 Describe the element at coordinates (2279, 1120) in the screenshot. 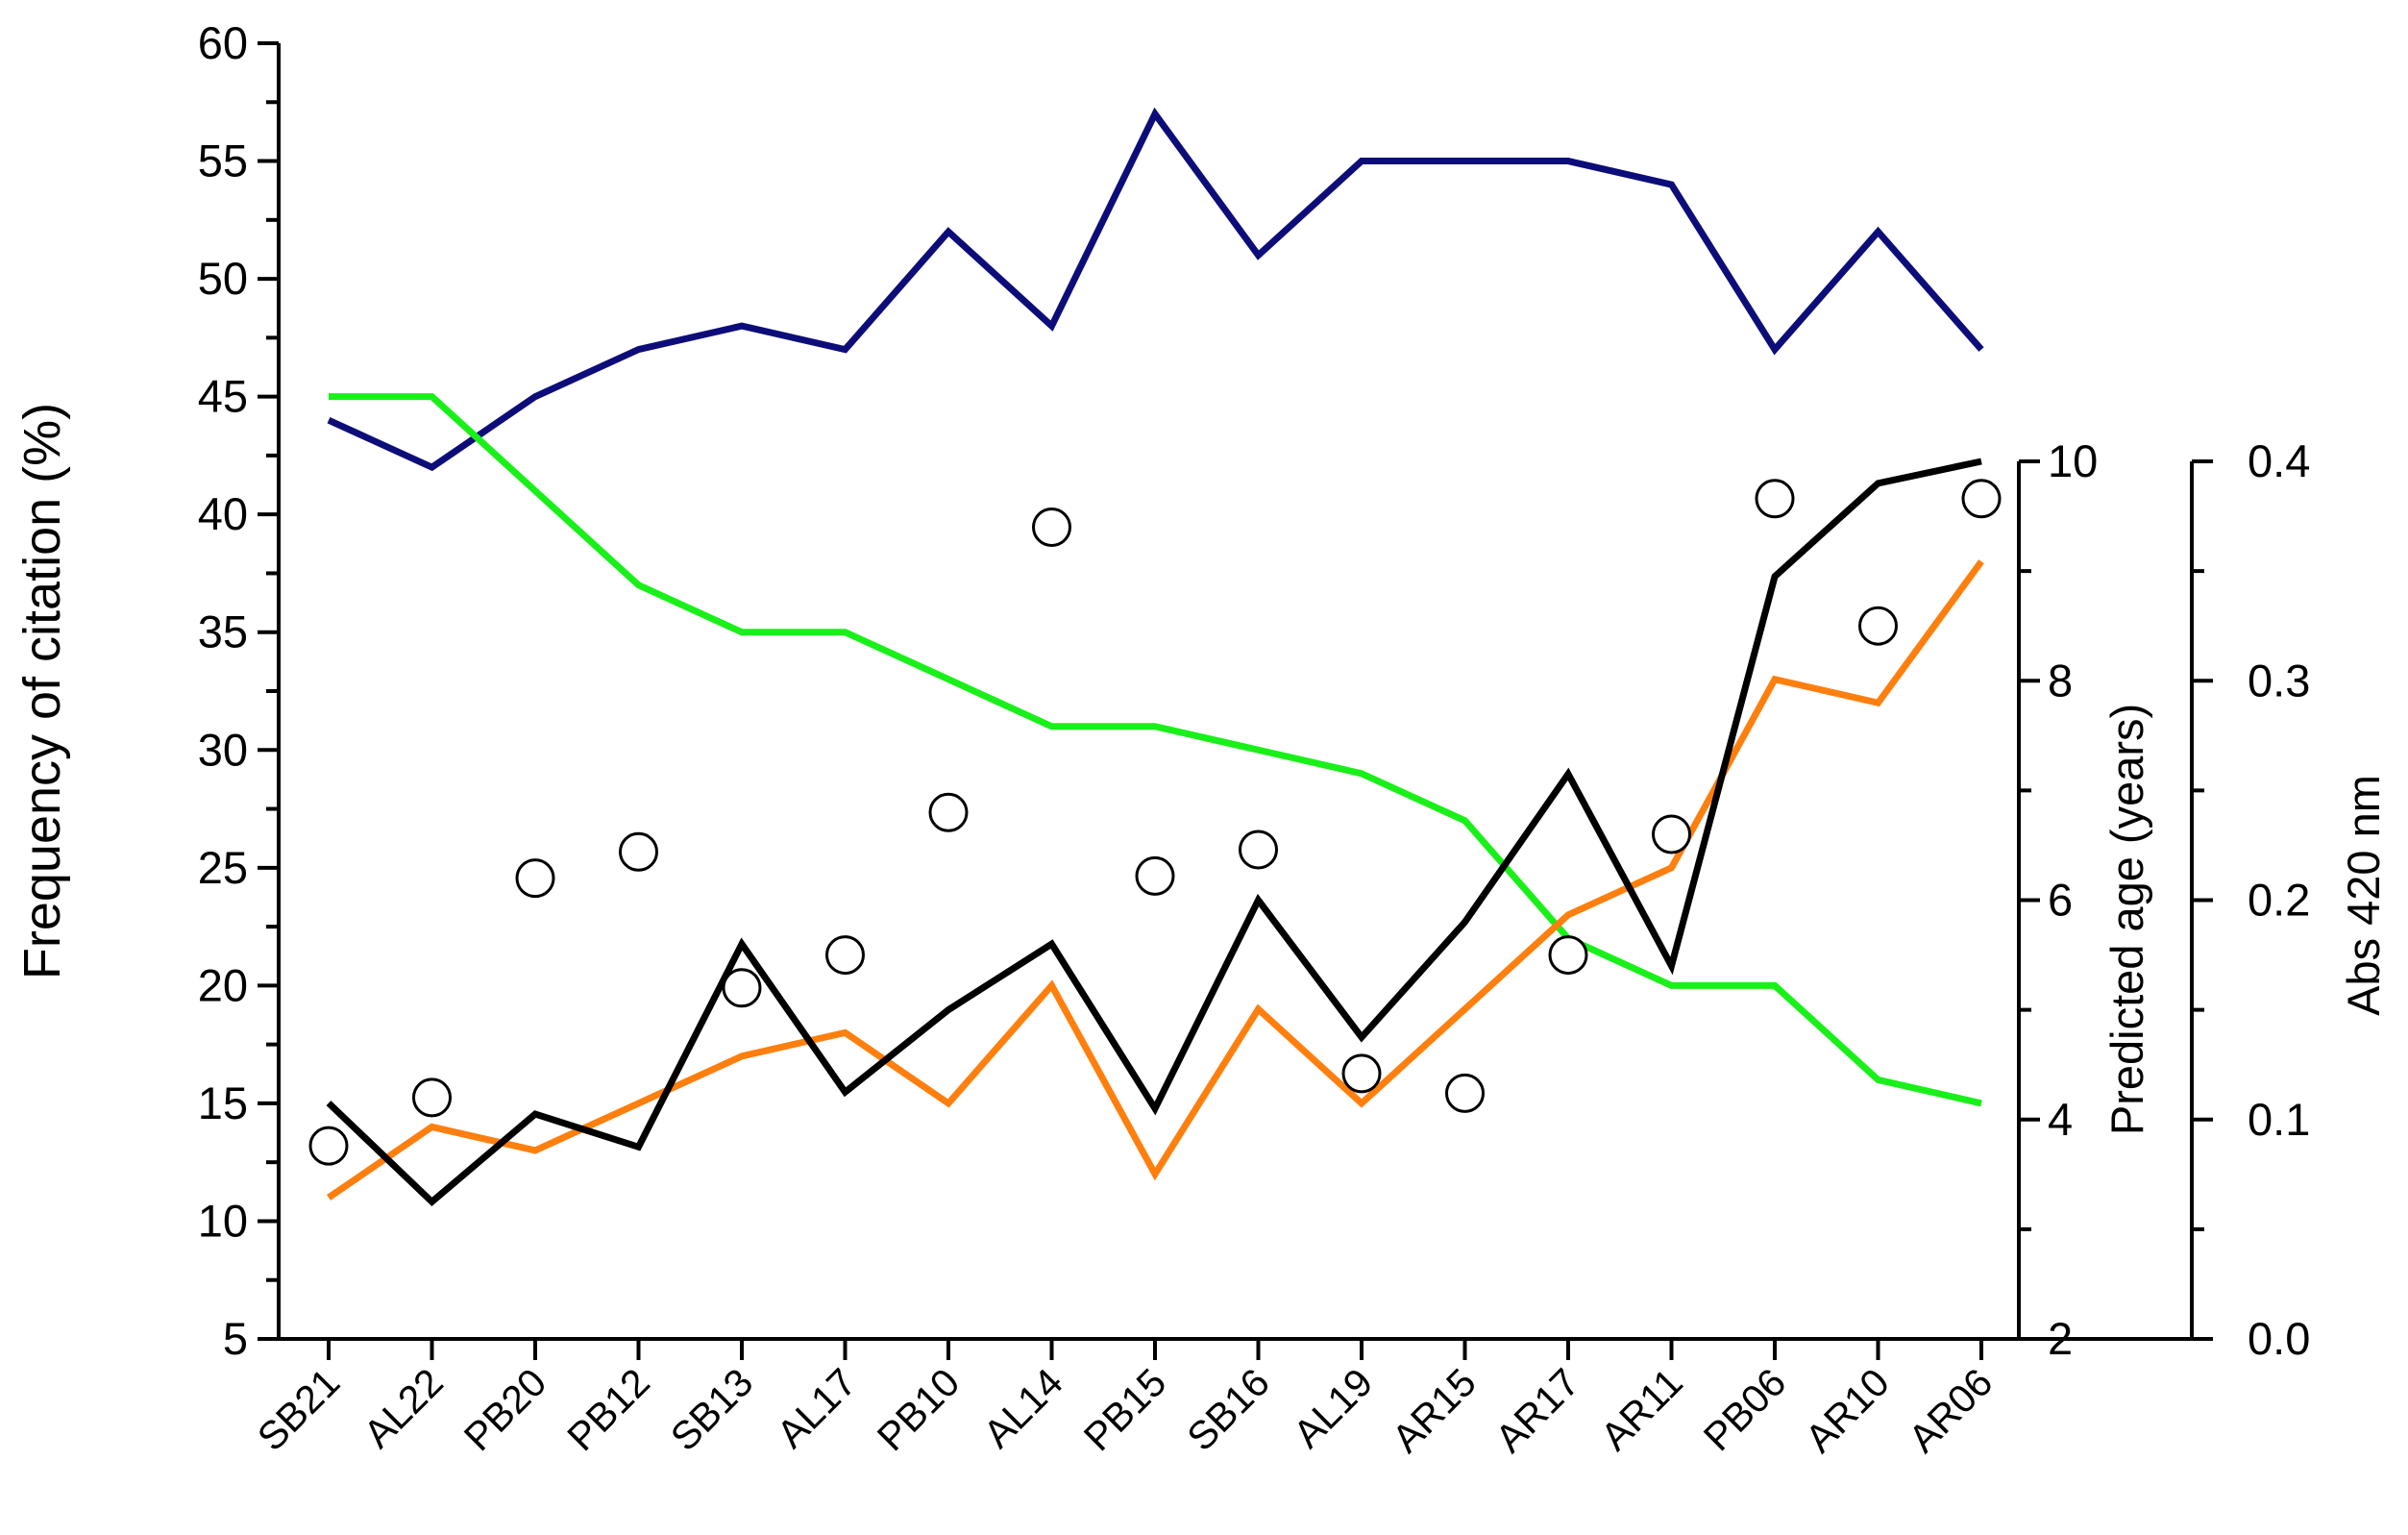

I see `y-right2-tick-label: 0.1` at that location.